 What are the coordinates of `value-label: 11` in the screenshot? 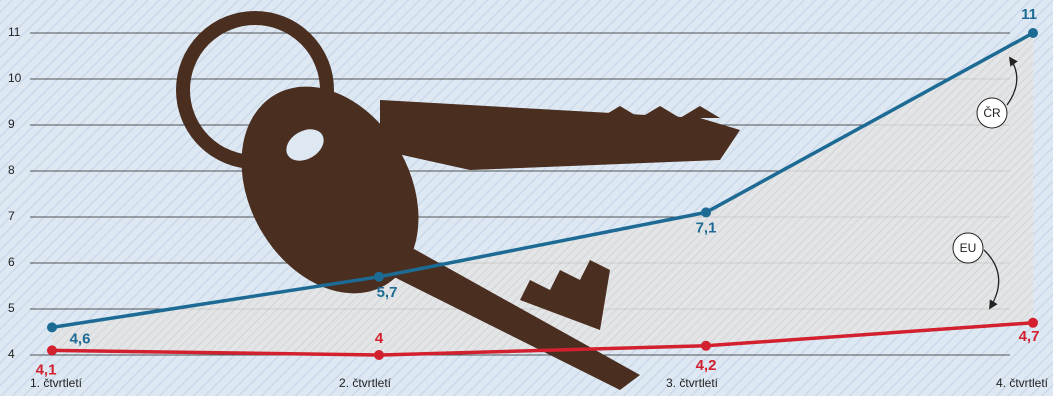 It's located at (1029, 14).